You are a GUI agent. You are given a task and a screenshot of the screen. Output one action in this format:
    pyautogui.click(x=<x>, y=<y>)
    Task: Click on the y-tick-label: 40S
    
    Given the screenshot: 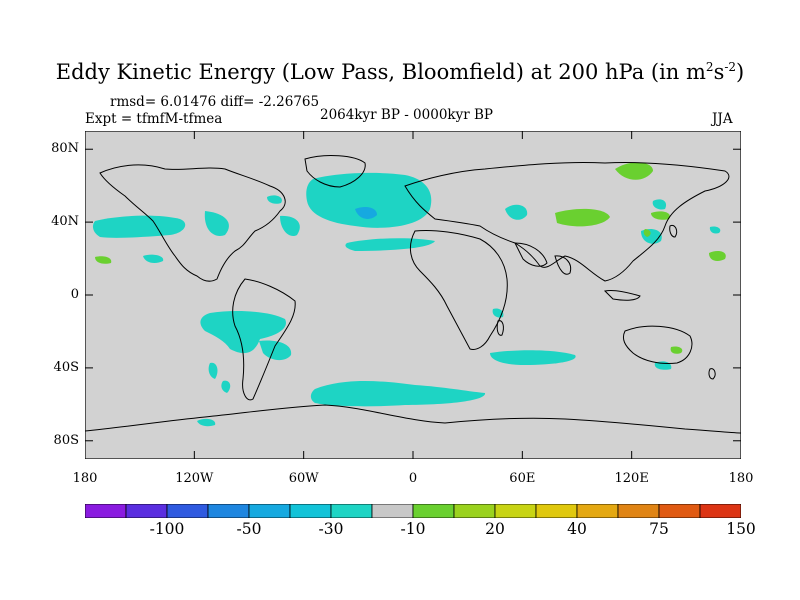 What is the action you would take?
    pyautogui.click(x=66, y=367)
    